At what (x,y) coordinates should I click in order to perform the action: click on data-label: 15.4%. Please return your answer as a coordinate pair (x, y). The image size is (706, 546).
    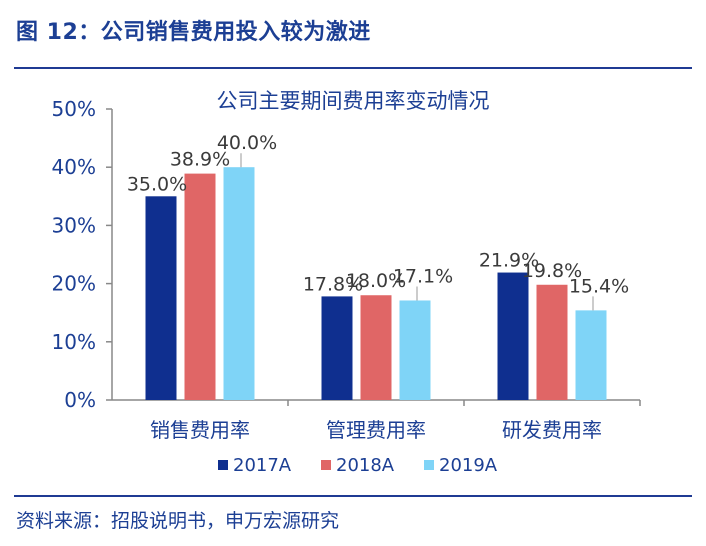
    Looking at the image, I should click on (599, 286).